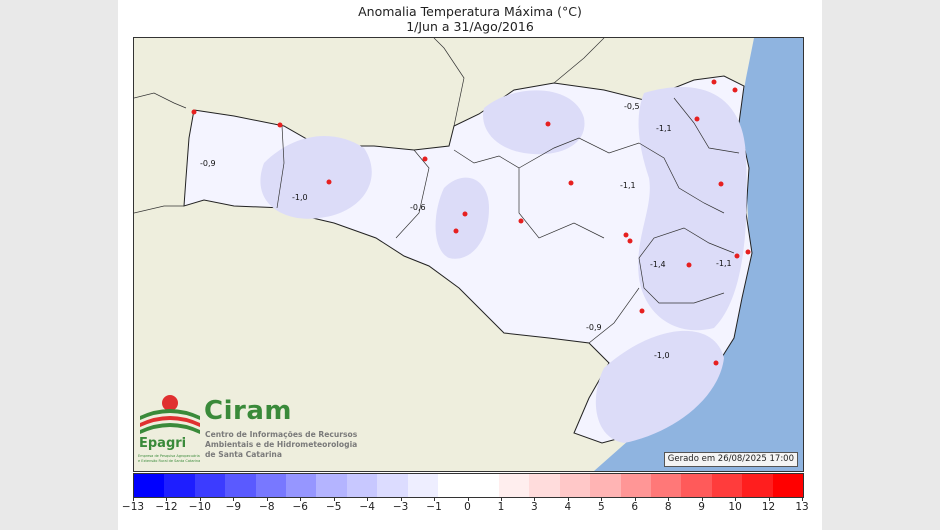 The width and height of the screenshot is (940, 530). What do you see at coordinates (267, 507) in the screenshot?
I see `colorbar-tick-label: −8` at bounding box center [267, 507].